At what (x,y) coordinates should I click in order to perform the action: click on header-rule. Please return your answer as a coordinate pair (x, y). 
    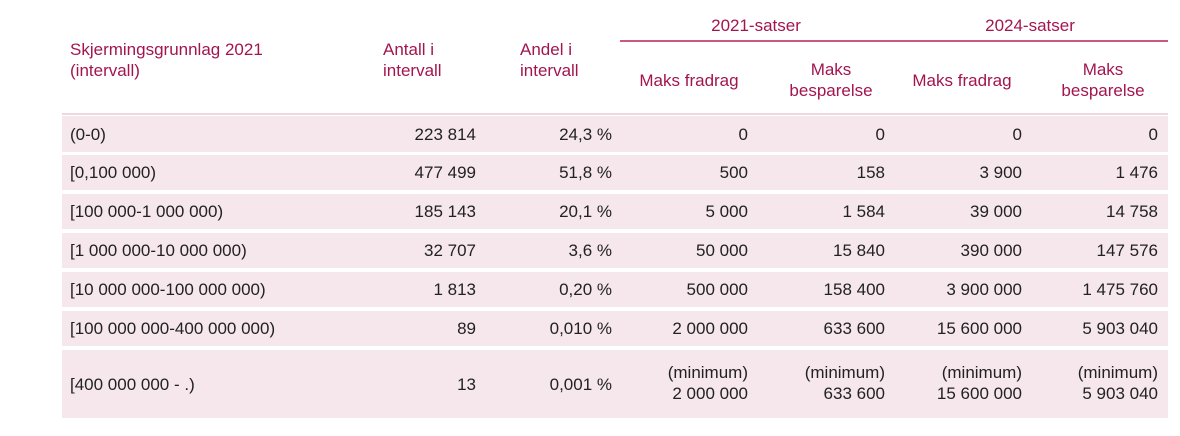
    Looking at the image, I should click on (615, 114).